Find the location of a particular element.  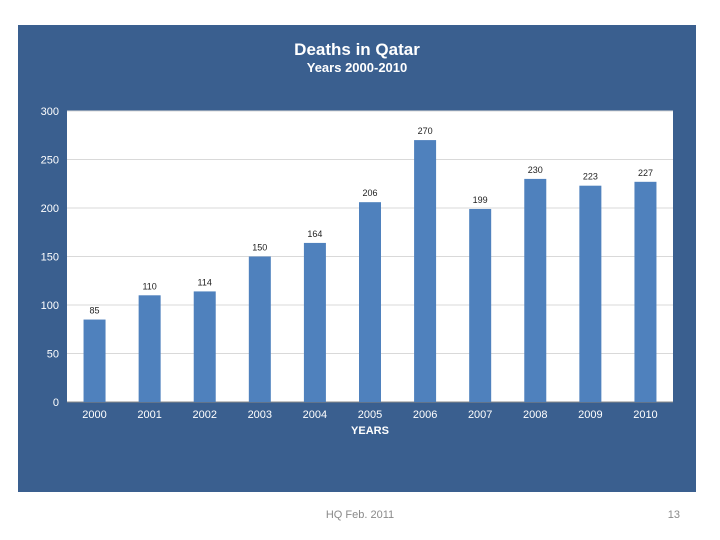

y-tick-label: 100 is located at coordinates (50, 306).